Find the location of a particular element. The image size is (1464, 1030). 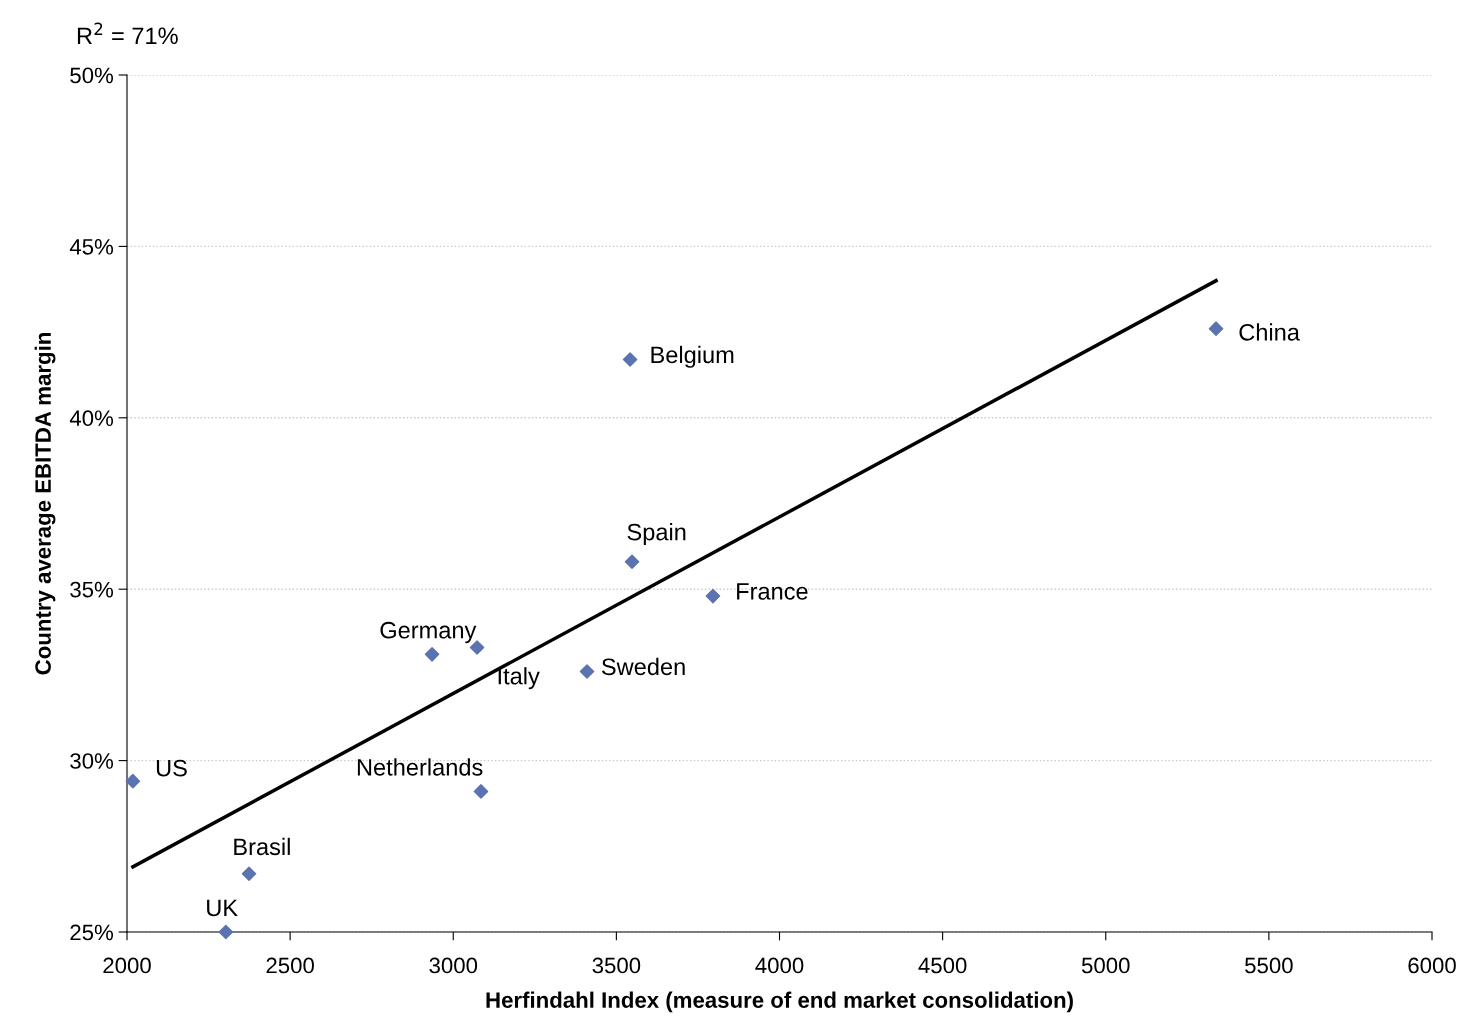

x-tick-label: 3500 is located at coordinates (616, 965).